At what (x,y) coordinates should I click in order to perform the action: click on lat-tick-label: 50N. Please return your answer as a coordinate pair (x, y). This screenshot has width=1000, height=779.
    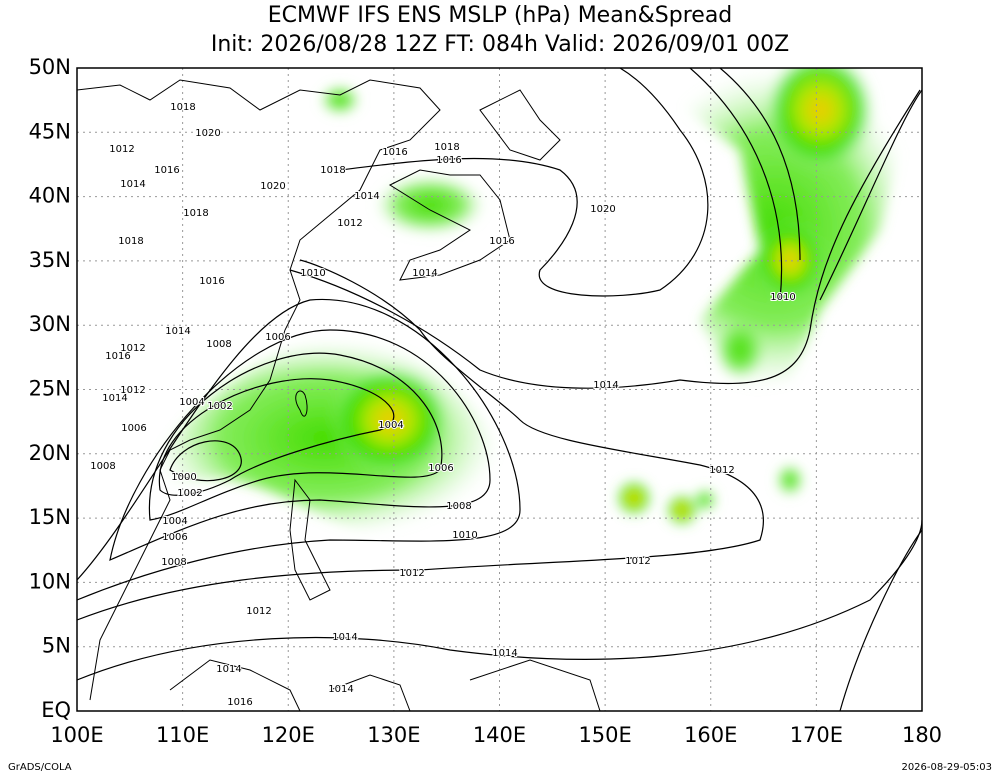
    Looking at the image, I should click on (50, 67).